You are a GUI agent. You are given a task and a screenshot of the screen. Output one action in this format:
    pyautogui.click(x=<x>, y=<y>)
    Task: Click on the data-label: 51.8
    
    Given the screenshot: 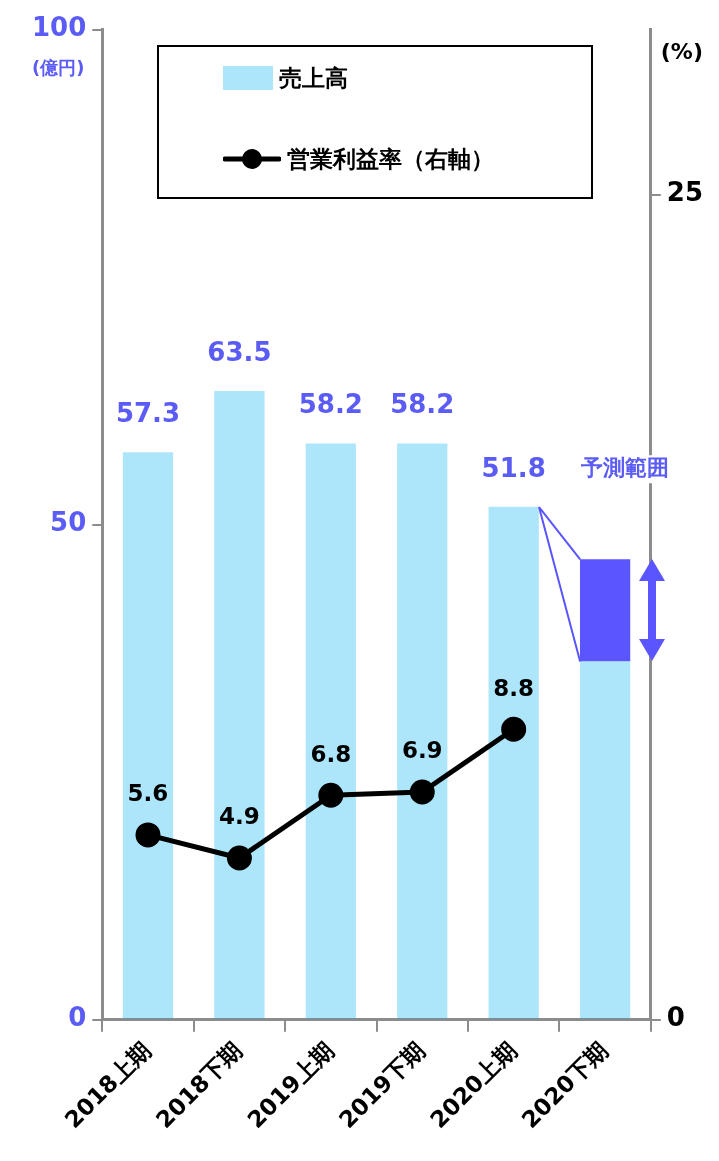 What is the action you would take?
    pyautogui.click(x=513, y=467)
    